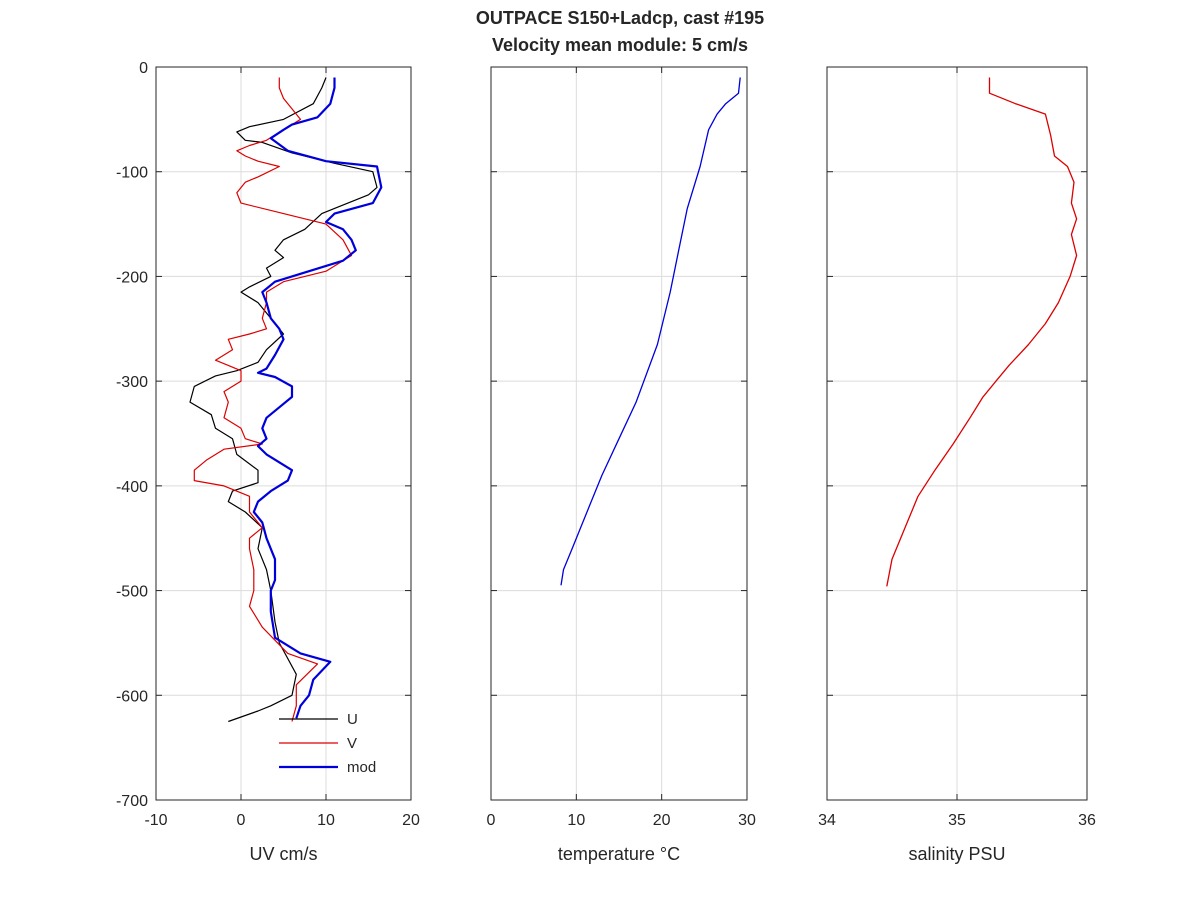 The image size is (1200, 905). I want to click on y-tick-label: -300, so click(132, 382).